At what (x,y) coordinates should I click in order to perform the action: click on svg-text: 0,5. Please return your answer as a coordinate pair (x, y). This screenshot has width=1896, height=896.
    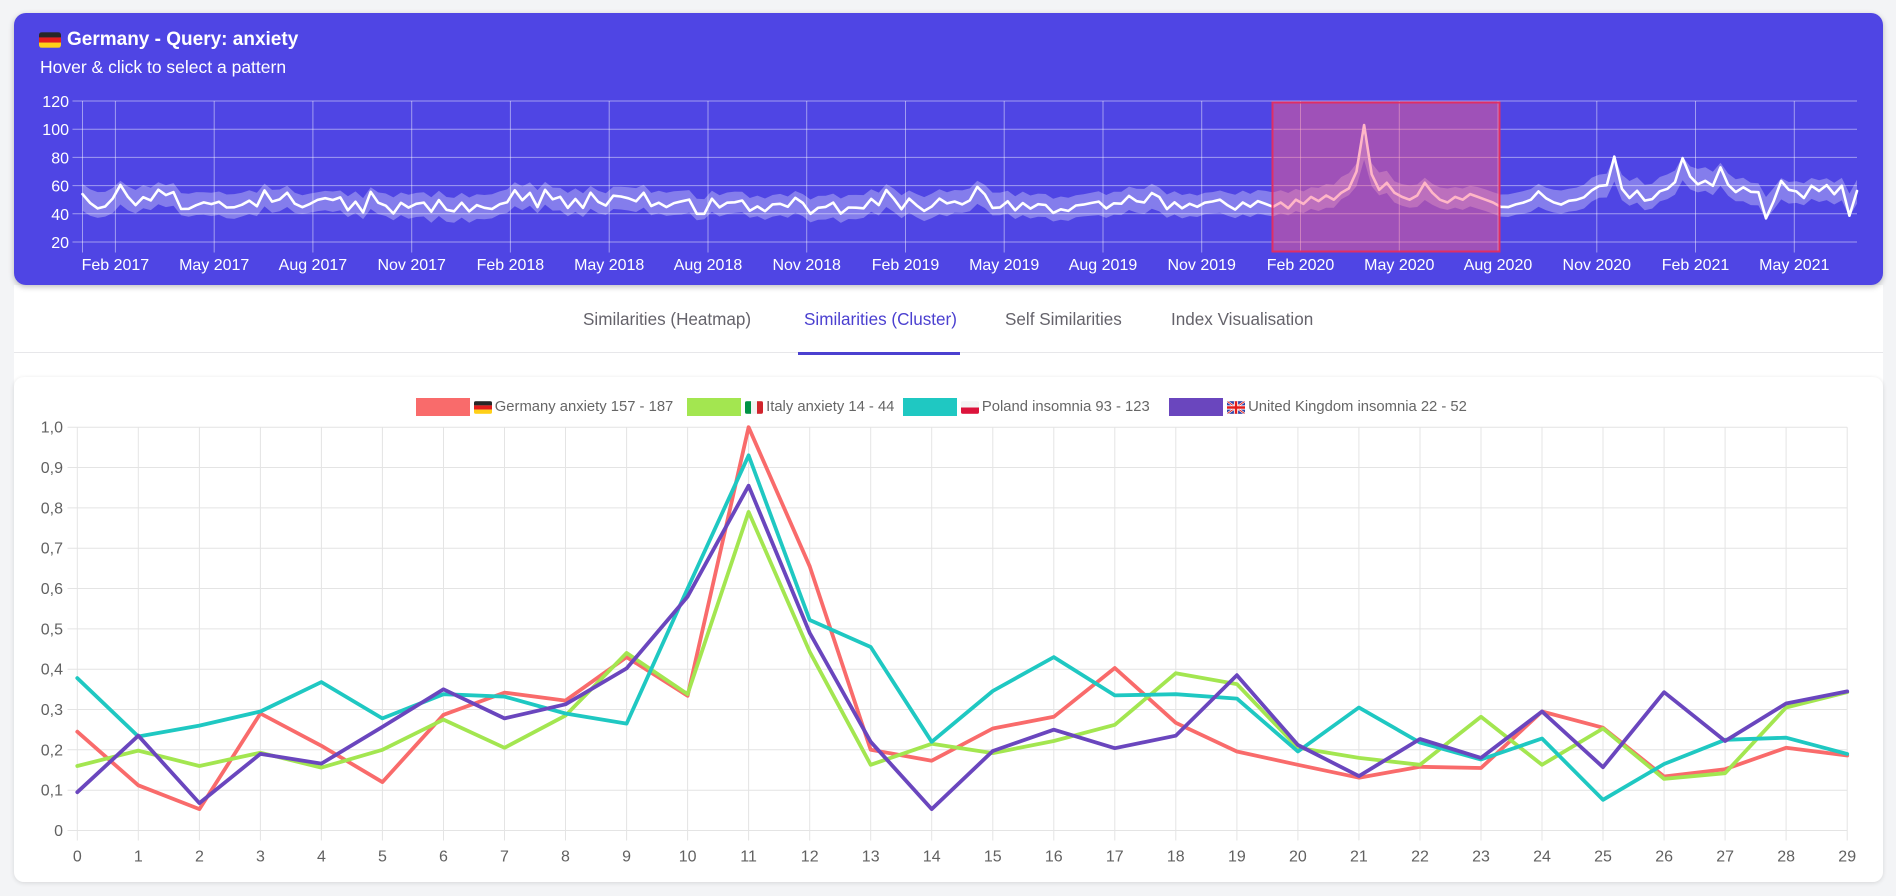
    Looking at the image, I should click on (52, 629).